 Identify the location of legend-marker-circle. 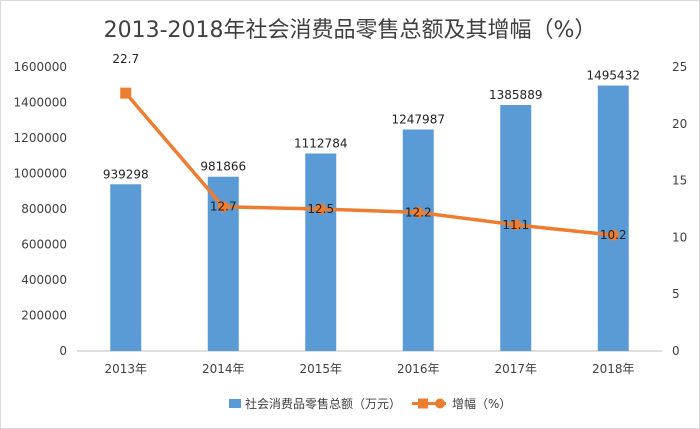
(440, 403).